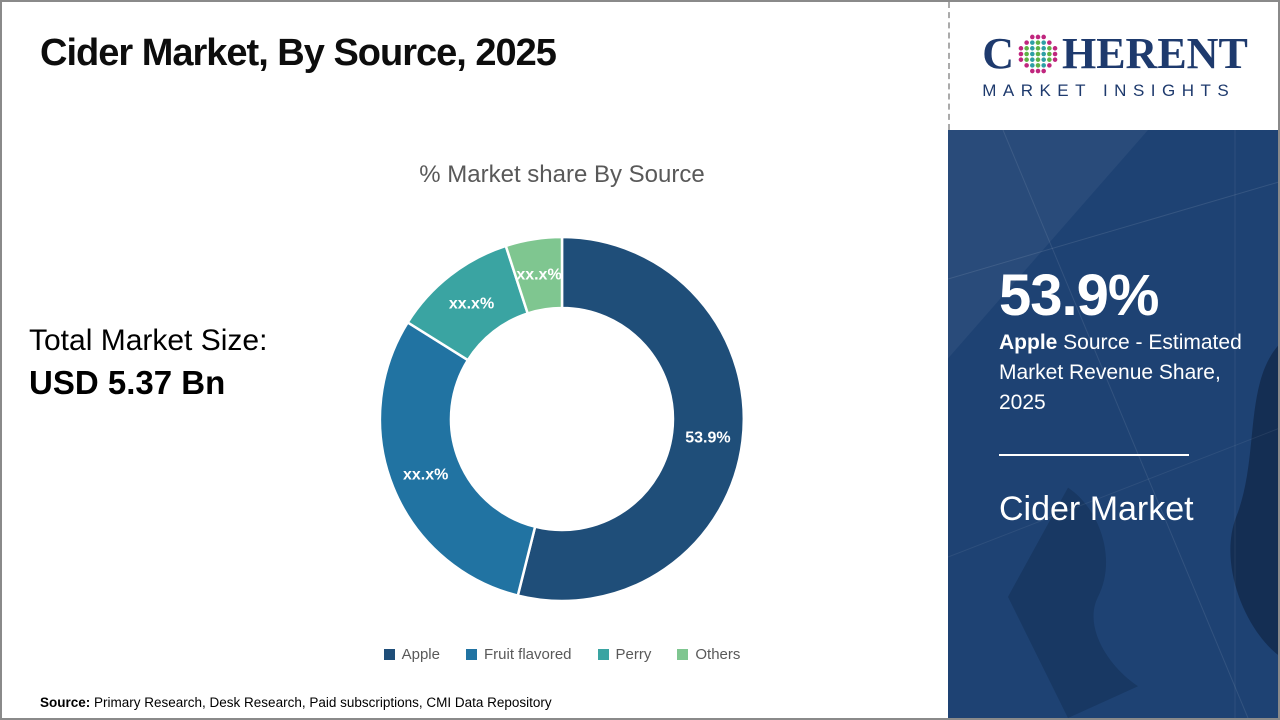 The image size is (1280, 720). What do you see at coordinates (65, 702) in the screenshot?
I see `source-label: Source:` at bounding box center [65, 702].